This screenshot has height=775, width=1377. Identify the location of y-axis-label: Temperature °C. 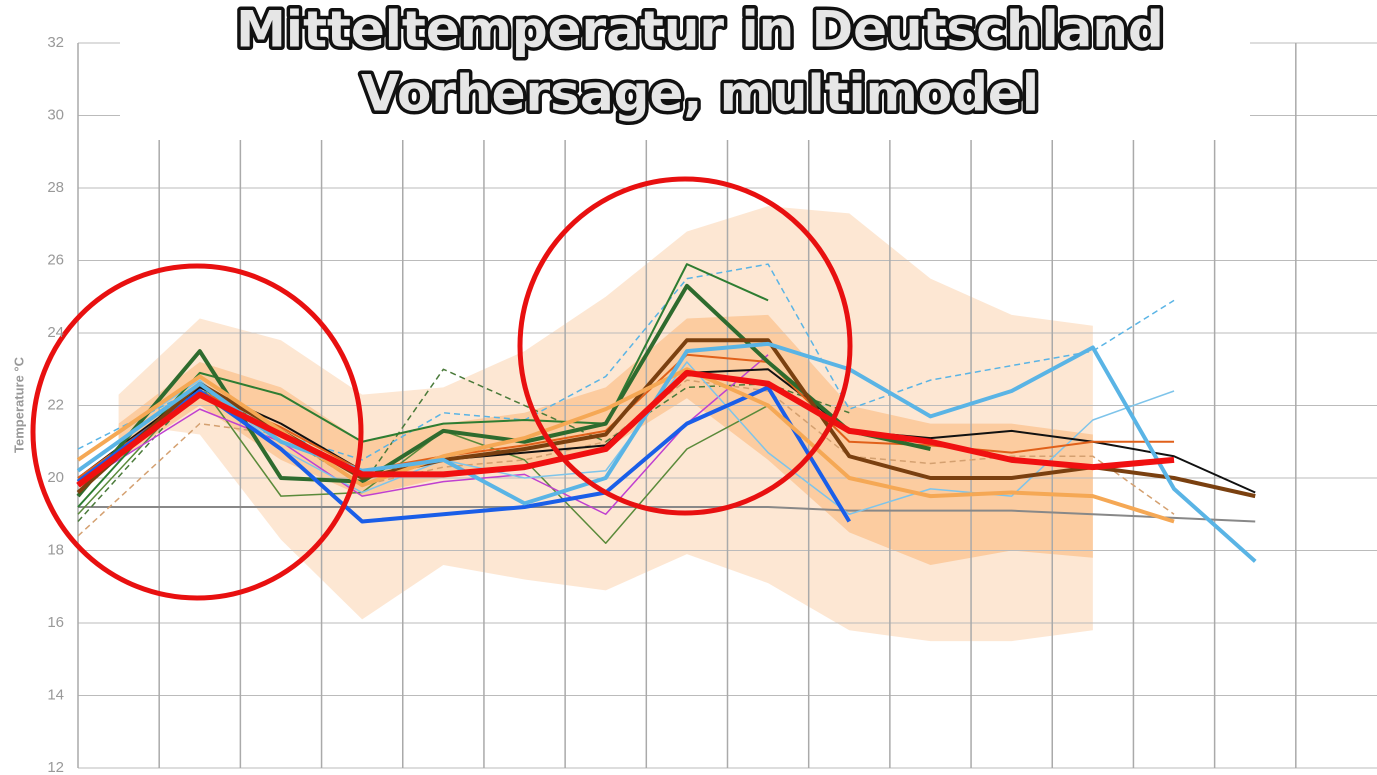
(18, 404).